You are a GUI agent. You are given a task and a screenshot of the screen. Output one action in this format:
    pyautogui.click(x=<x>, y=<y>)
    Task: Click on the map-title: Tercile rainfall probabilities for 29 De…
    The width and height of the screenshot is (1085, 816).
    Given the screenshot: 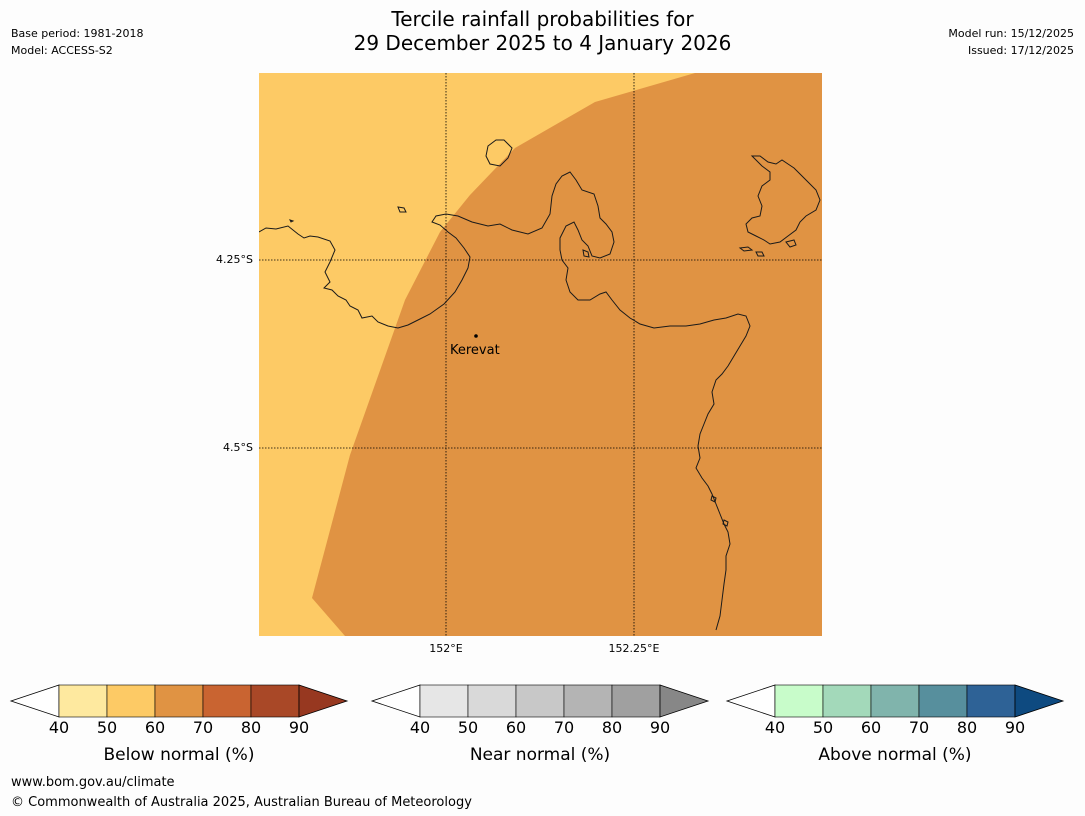 What is the action you would take?
    pyautogui.click(x=542, y=31)
    